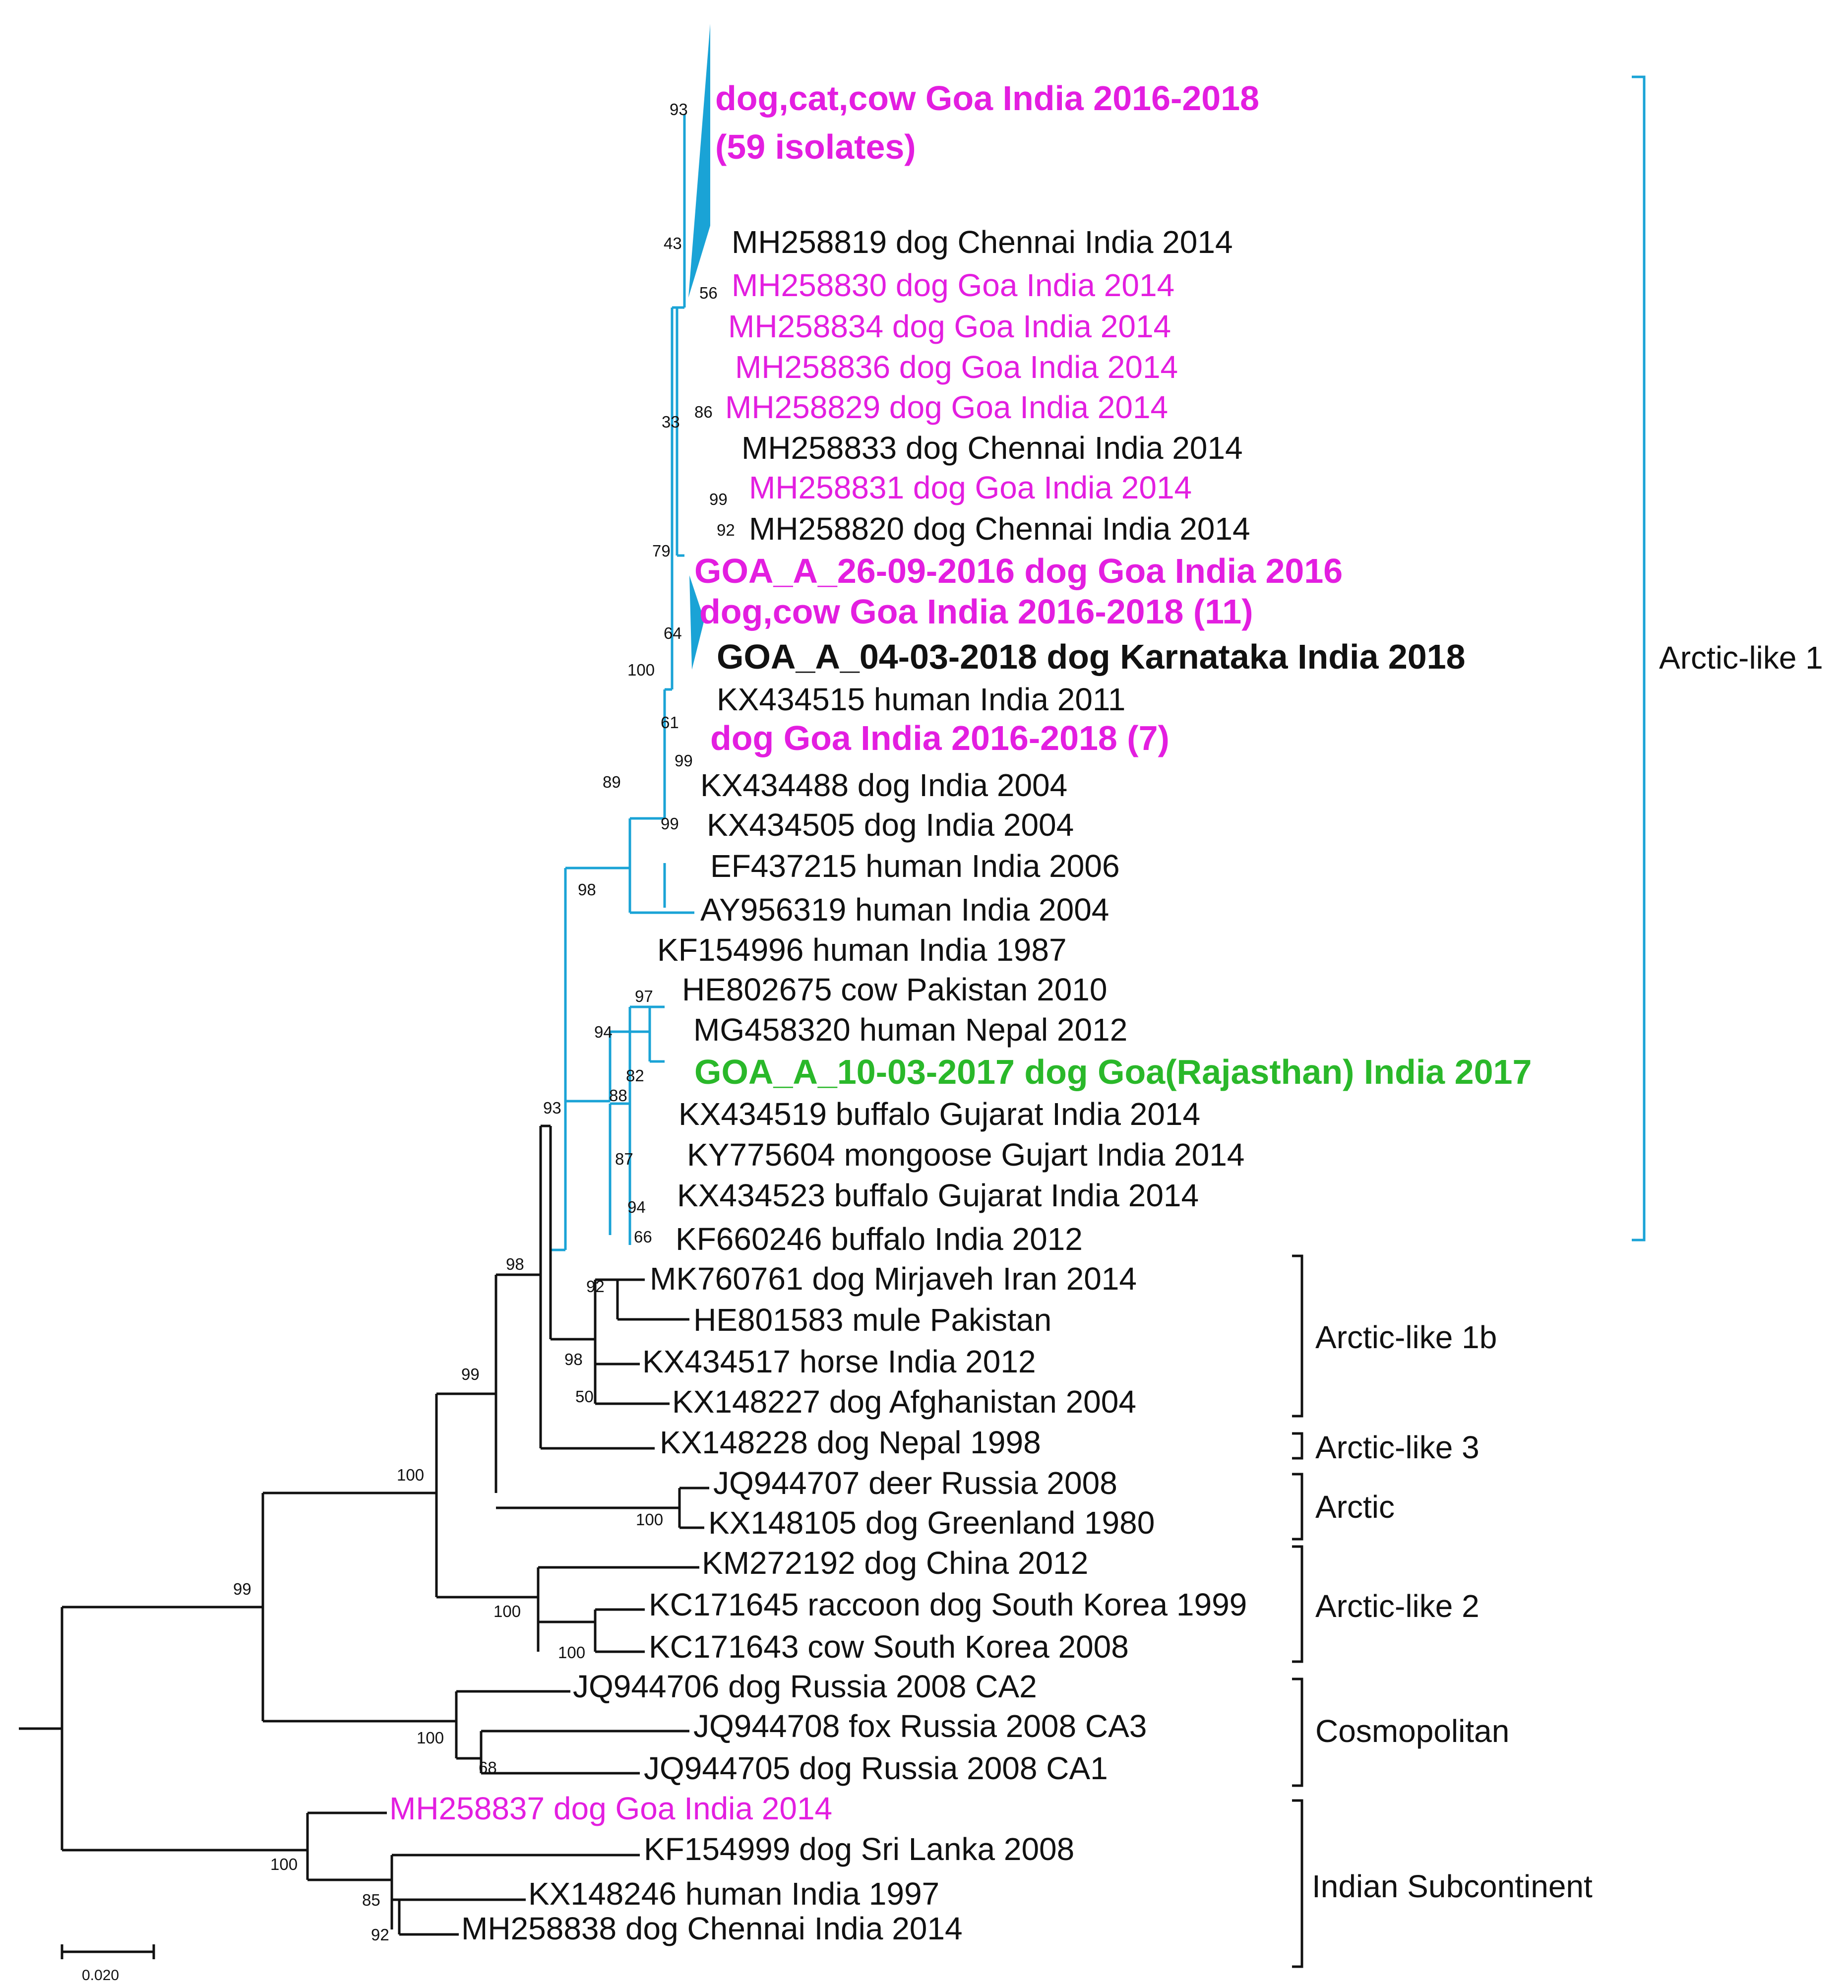  Describe the element at coordinates (624, 1159) in the screenshot. I see `bootstrap-value: 87` at that location.